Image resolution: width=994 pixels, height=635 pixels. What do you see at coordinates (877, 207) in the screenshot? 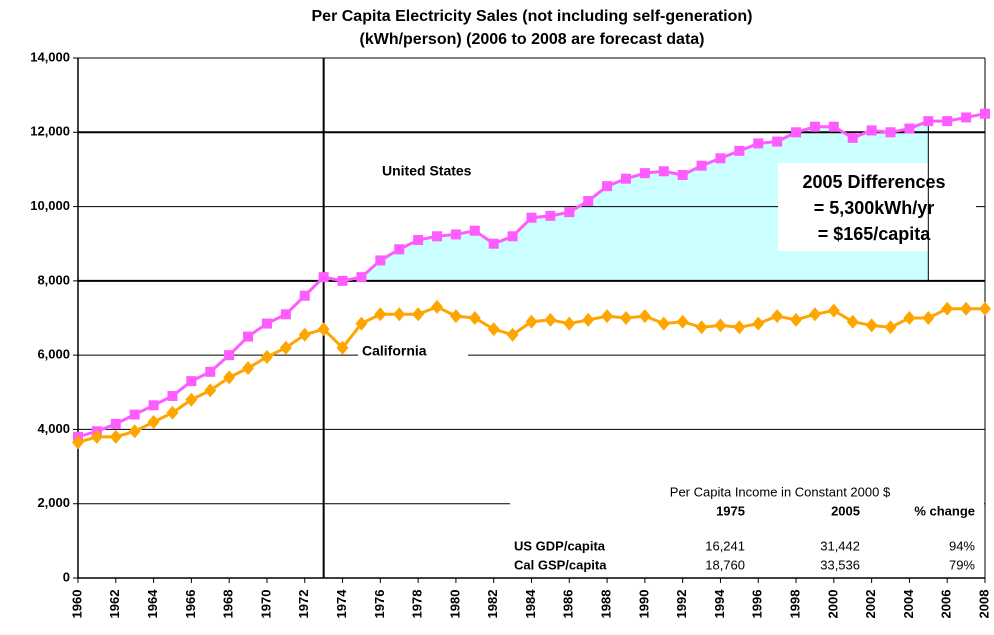
I see `annotation-box` at bounding box center [877, 207].